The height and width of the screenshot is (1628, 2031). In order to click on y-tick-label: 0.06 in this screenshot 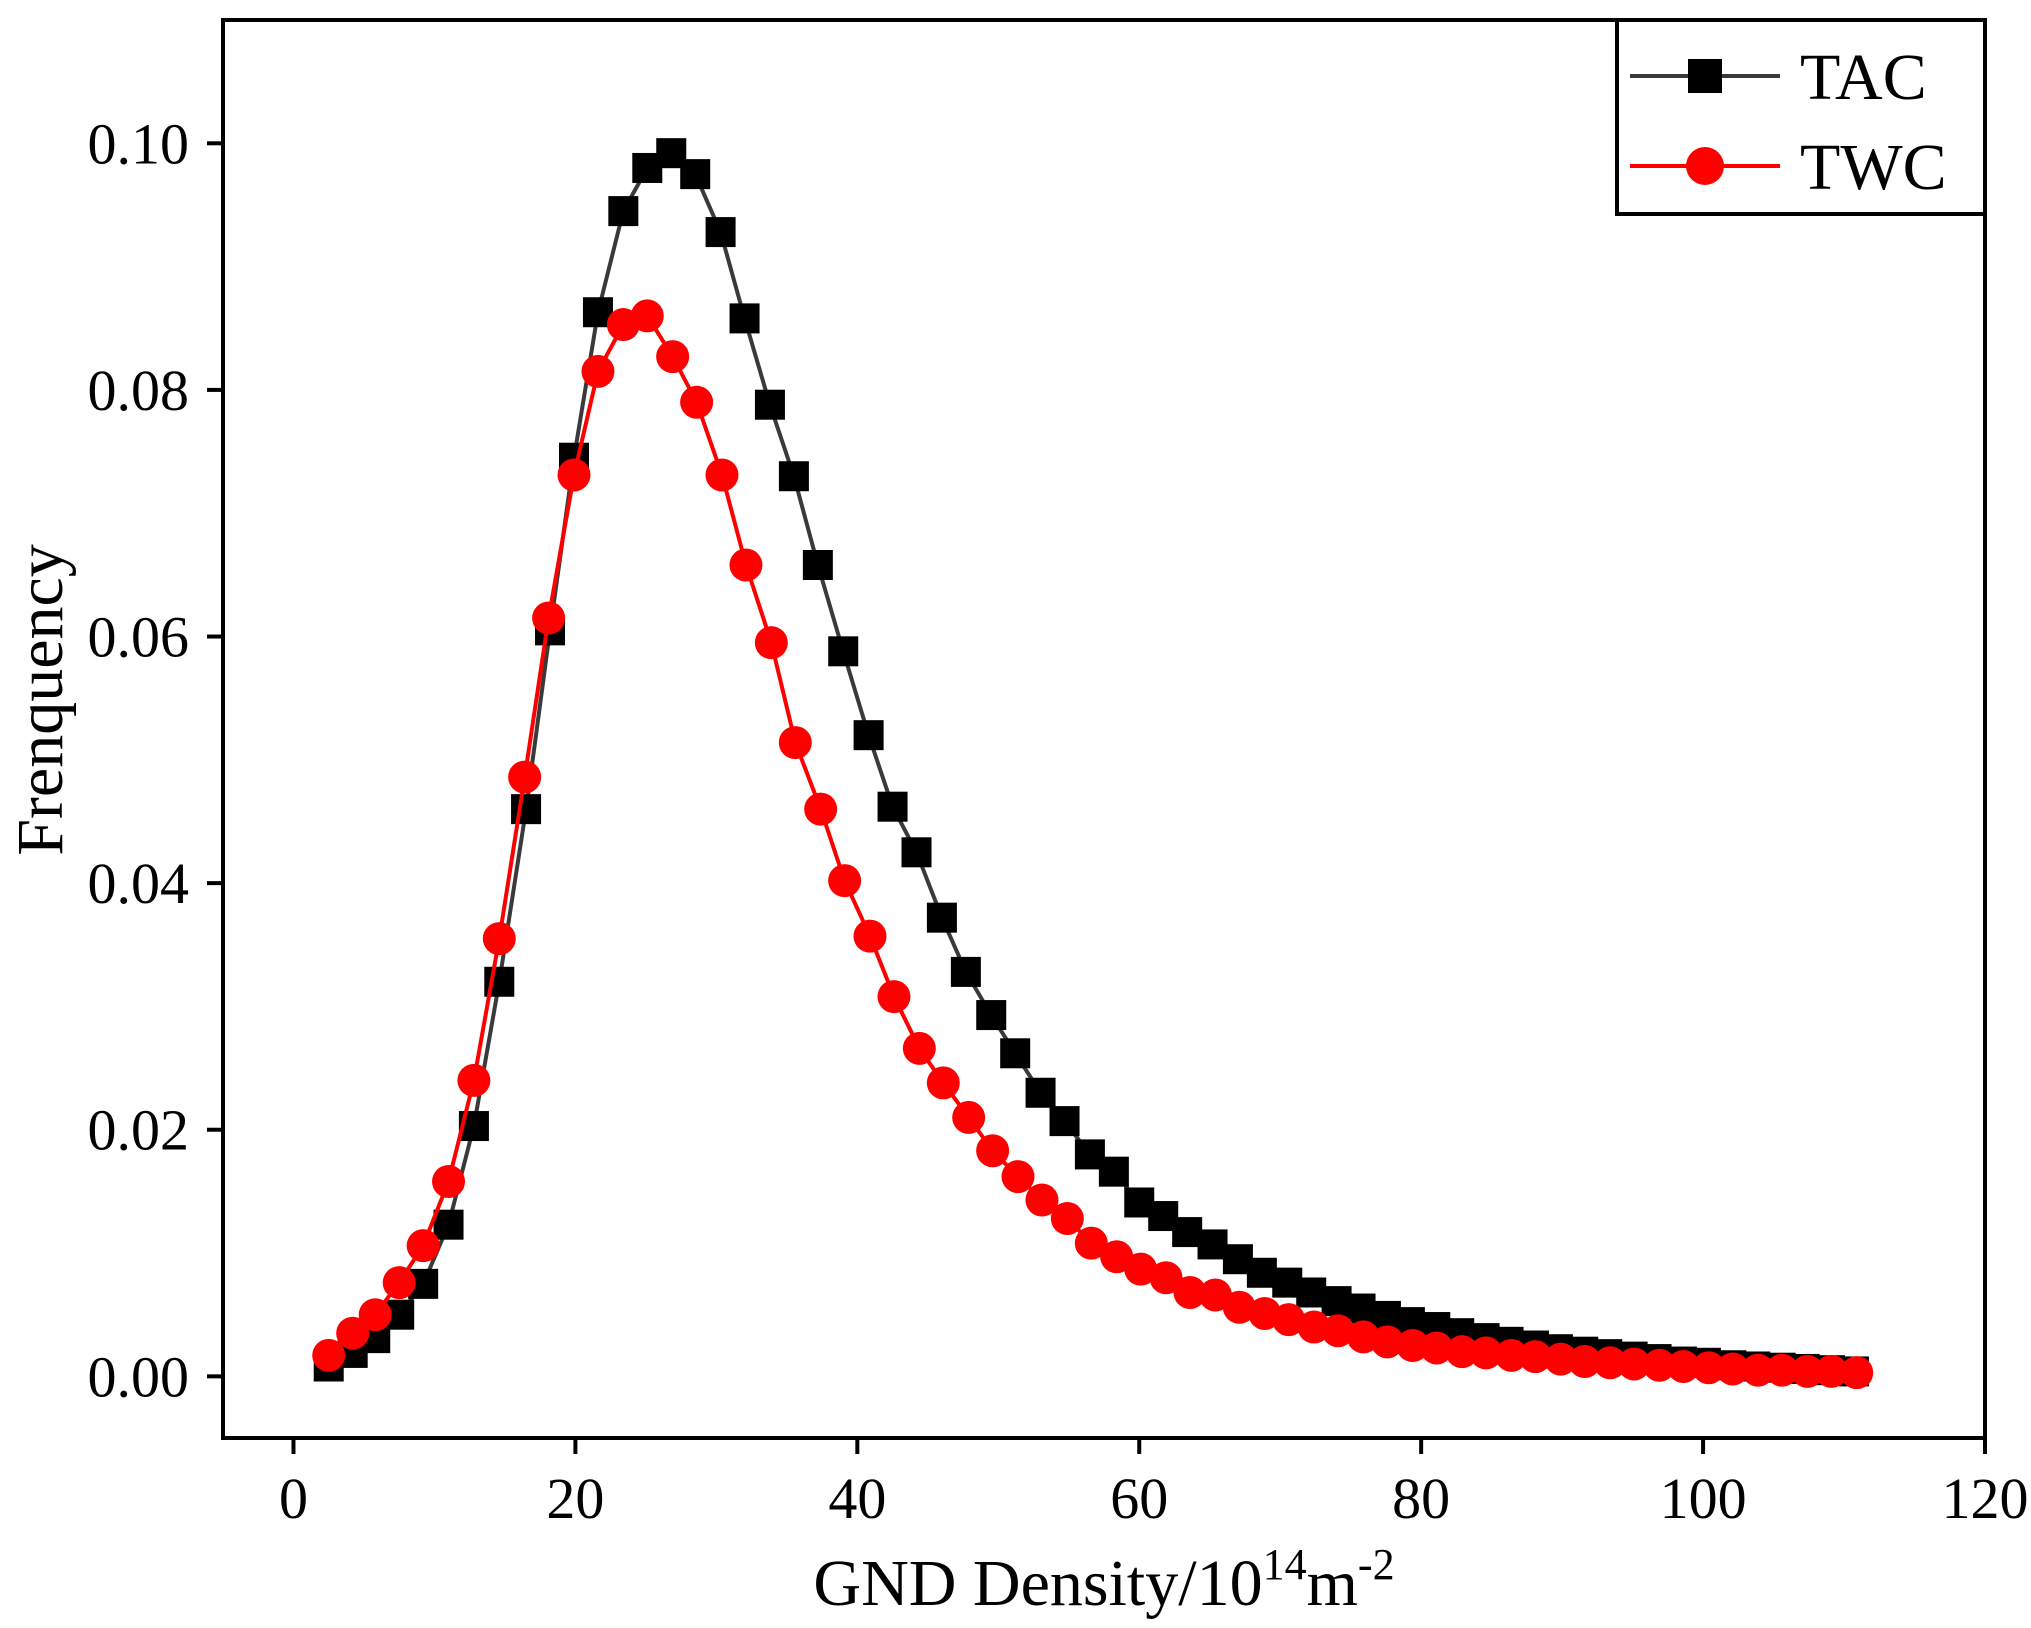, I will do `click(139, 637)`.